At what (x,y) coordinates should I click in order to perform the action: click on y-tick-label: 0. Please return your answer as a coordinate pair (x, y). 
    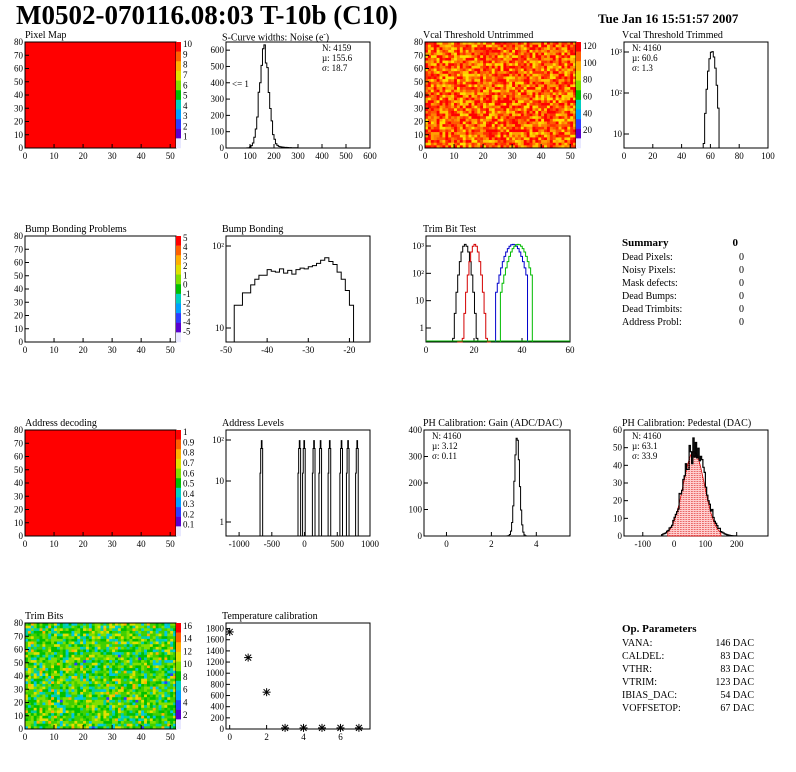
    Looking at the image, I should click on (21, 148).